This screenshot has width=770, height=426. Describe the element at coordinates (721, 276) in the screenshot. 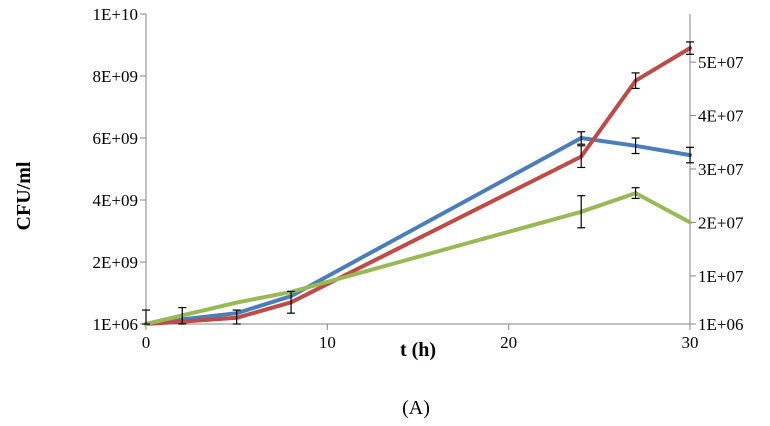

I see `right-y-tick-label: 1E+07` at that location.